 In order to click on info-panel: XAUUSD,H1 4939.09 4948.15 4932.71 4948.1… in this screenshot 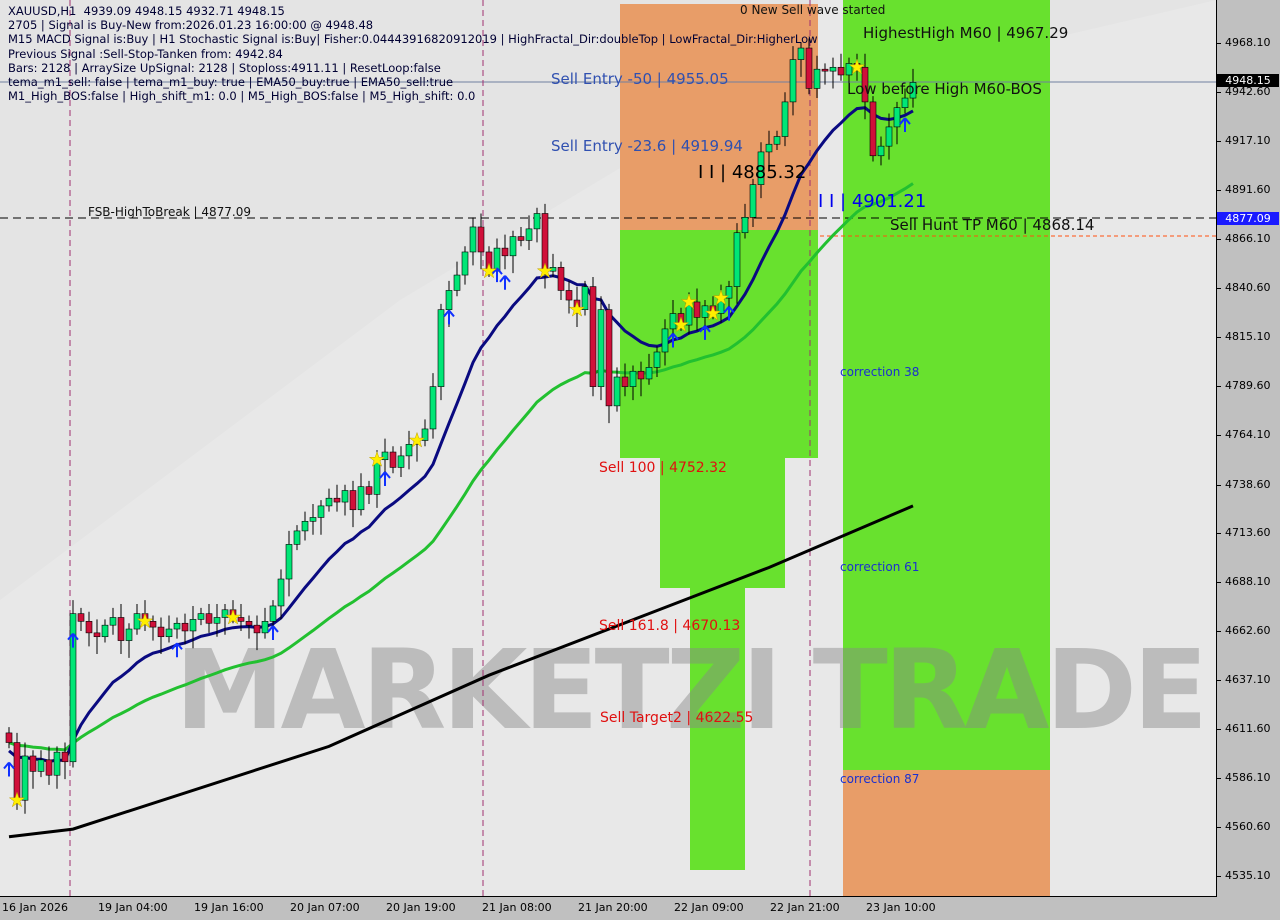, I will do `click(413, 53)`.